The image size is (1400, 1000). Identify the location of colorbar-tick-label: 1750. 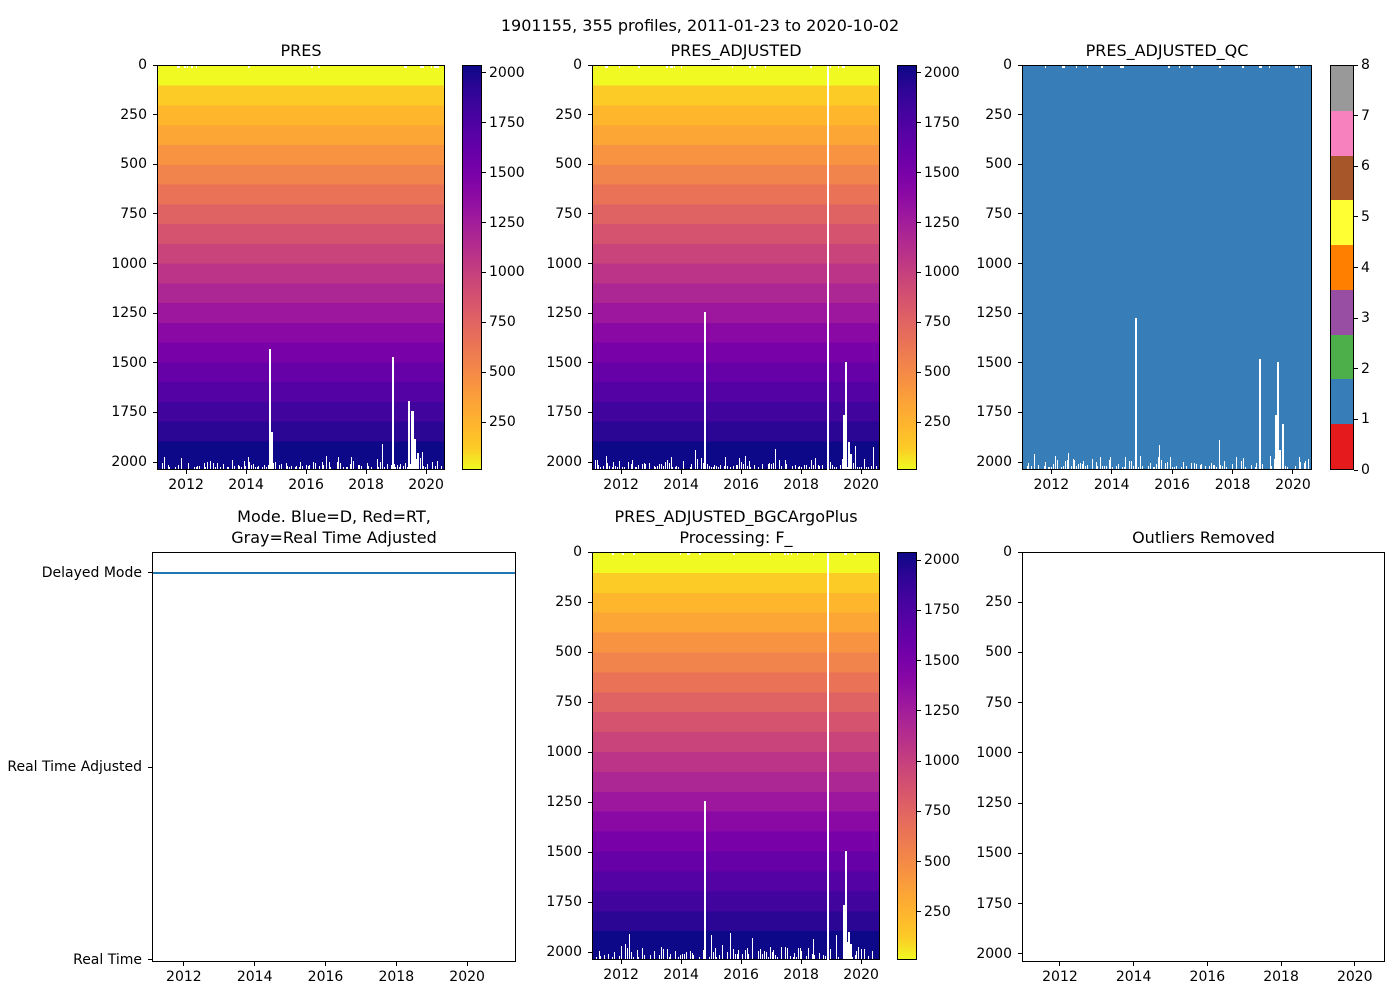
(942, 122).